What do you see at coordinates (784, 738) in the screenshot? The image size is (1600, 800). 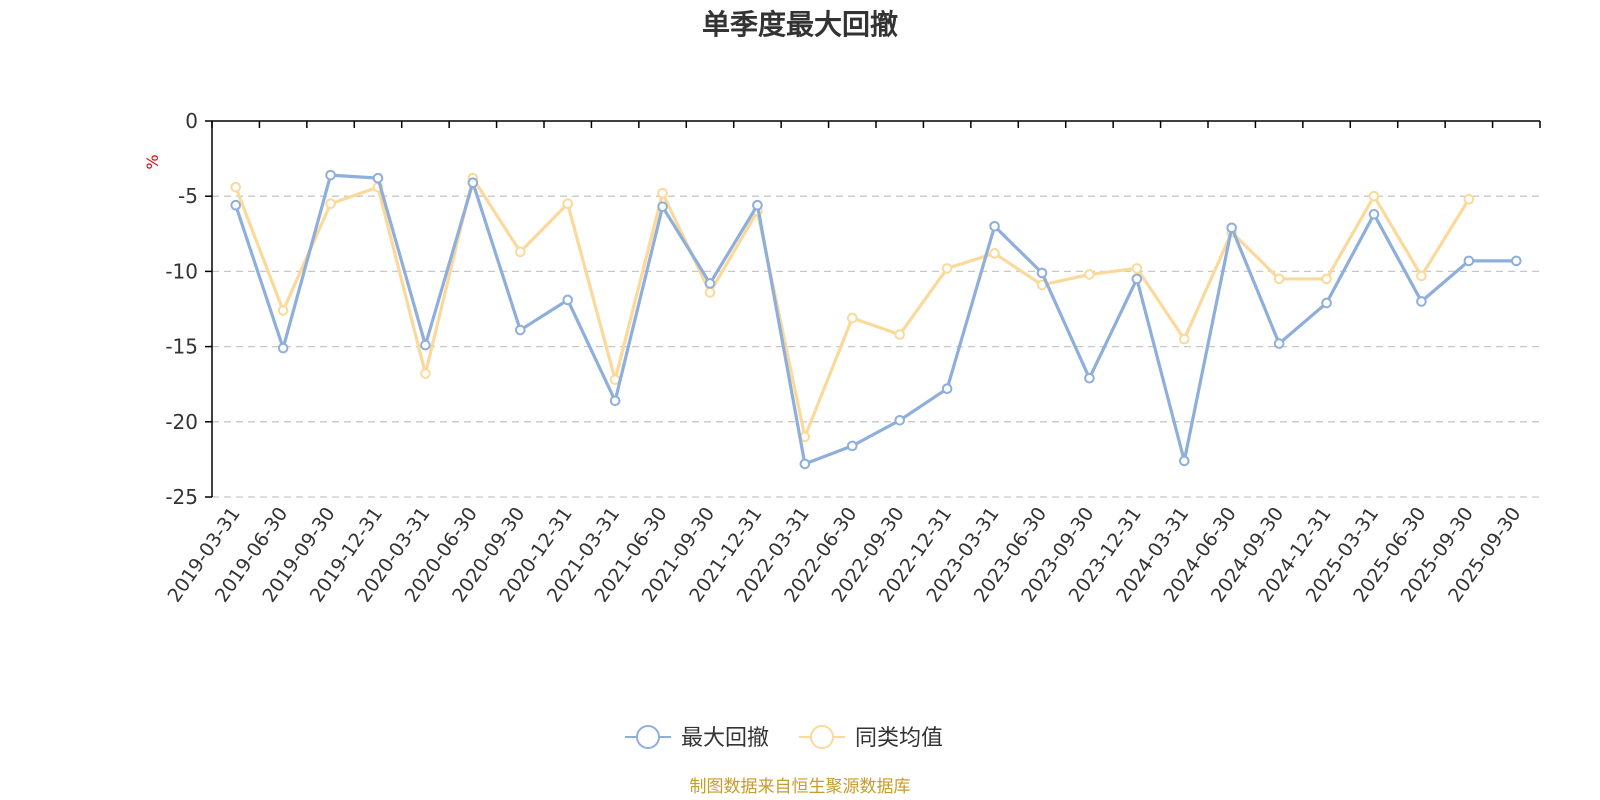 I see `legend: 最大回撤 同类均值` at bounding box center [784, 738].